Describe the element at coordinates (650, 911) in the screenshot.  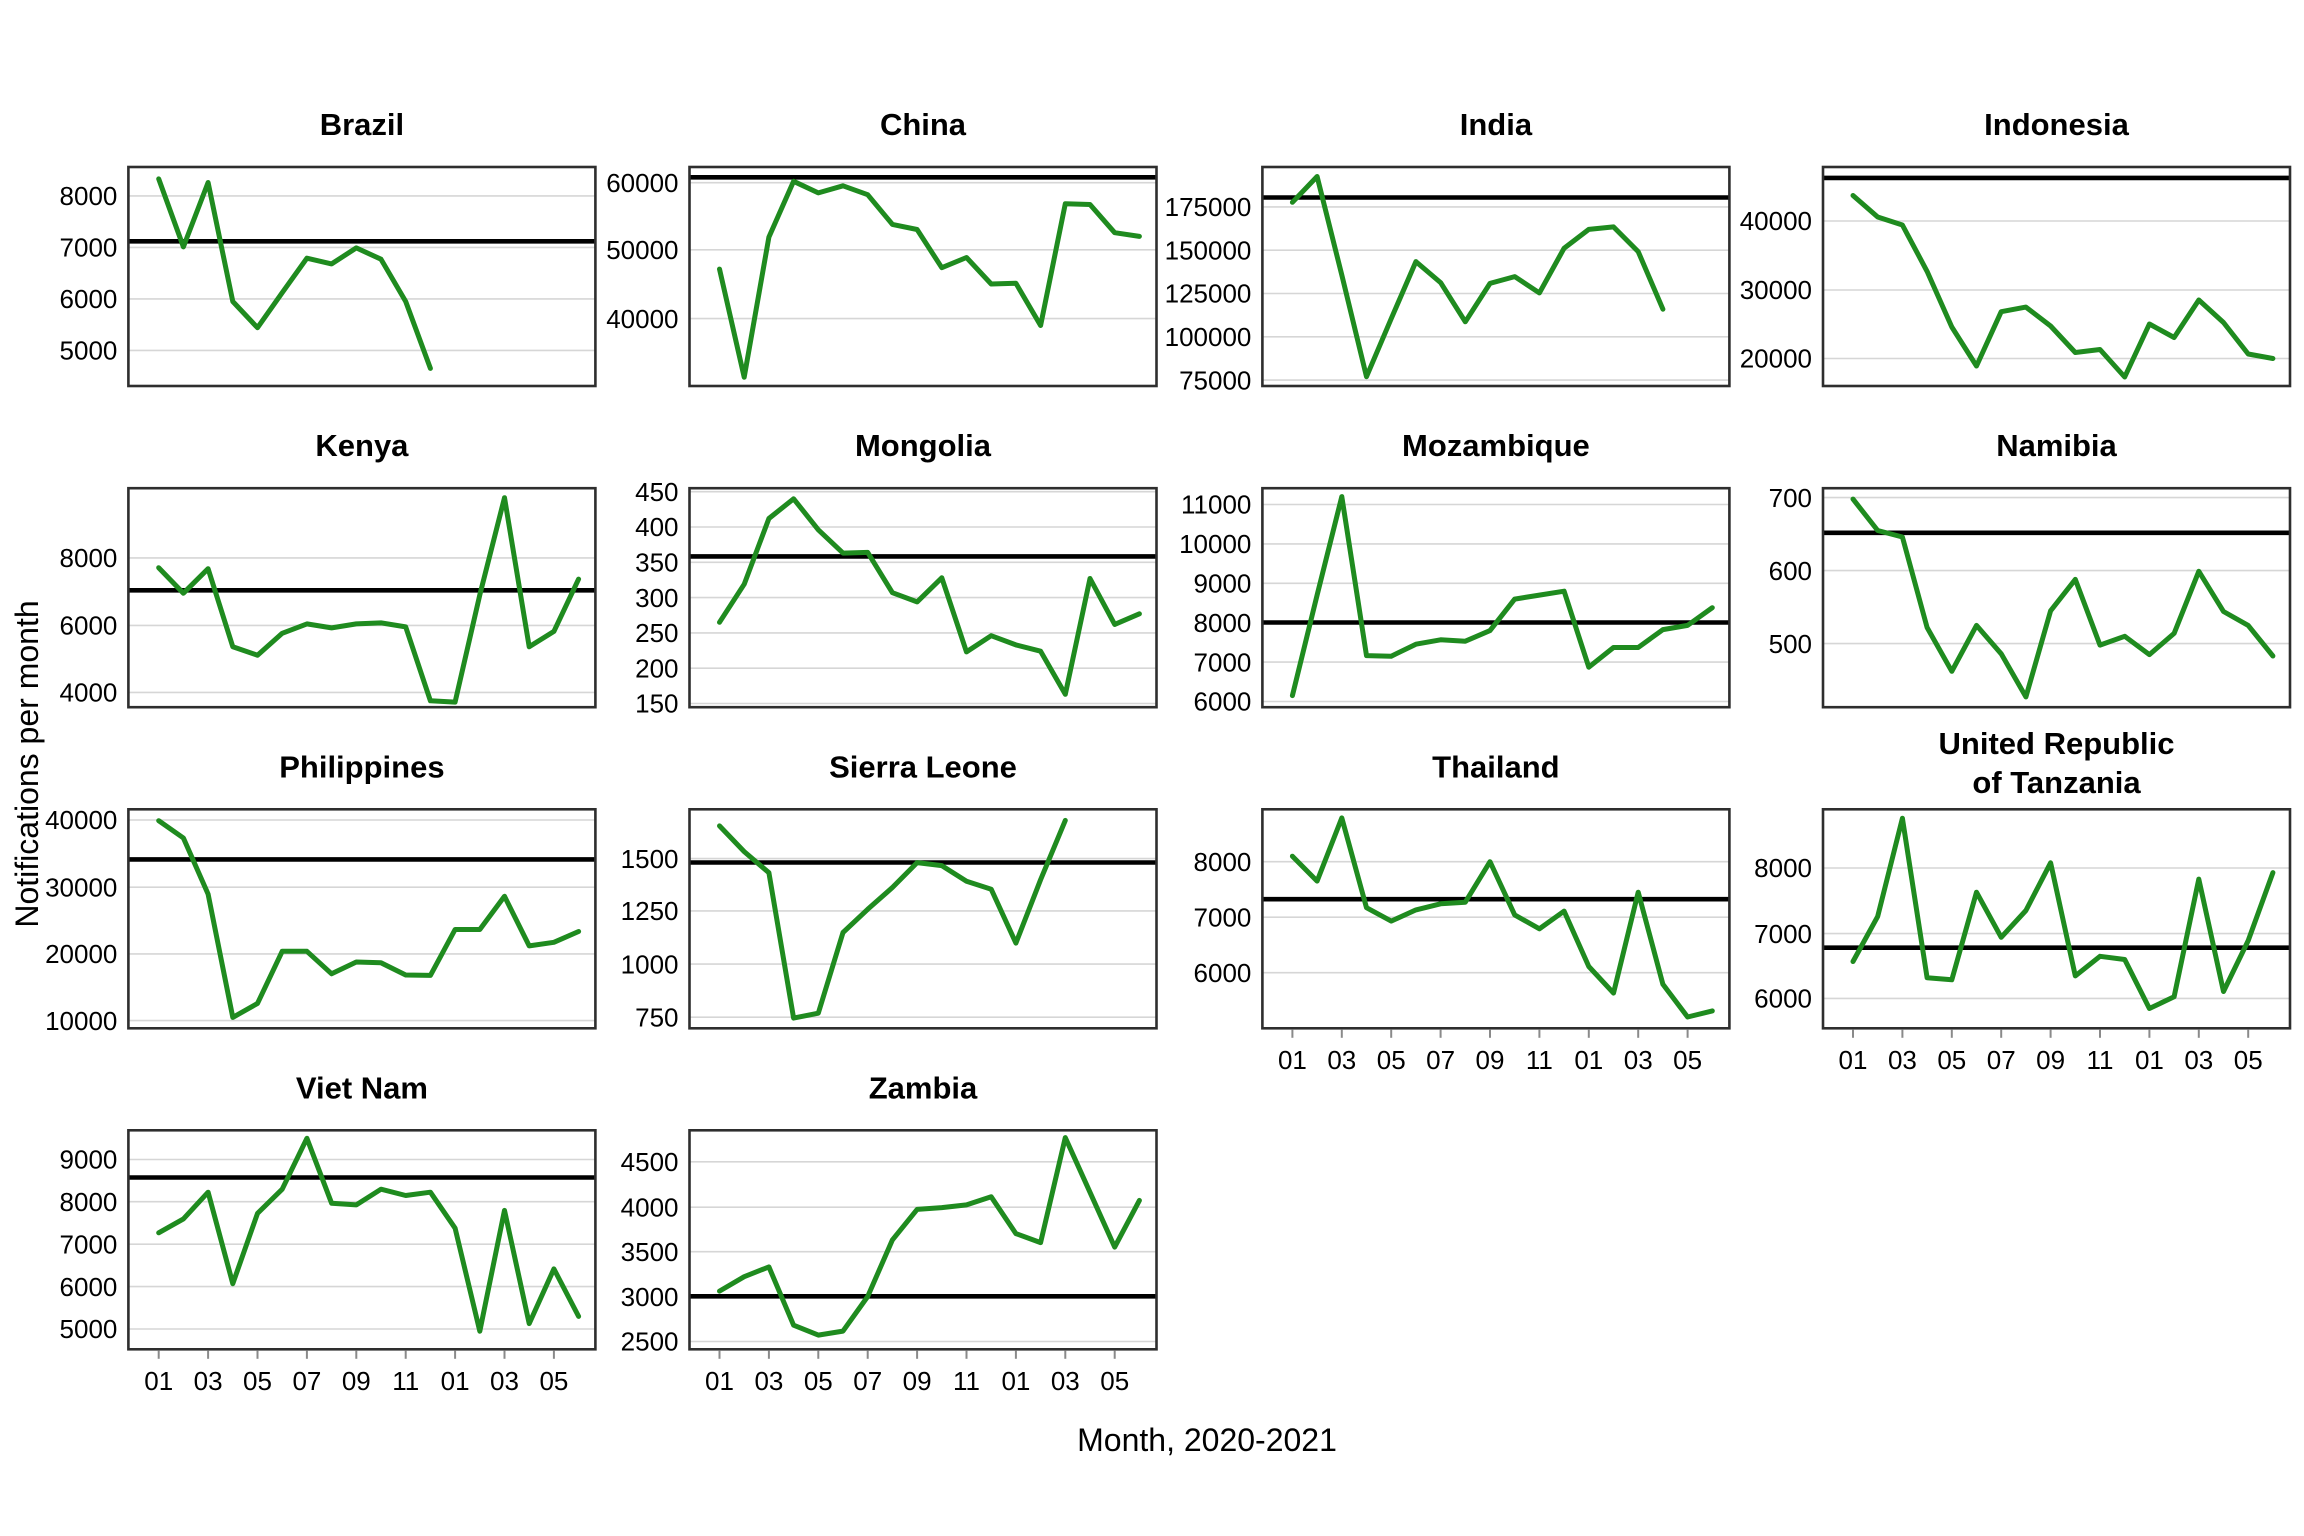
I see `svg-text: 1250` at that location.